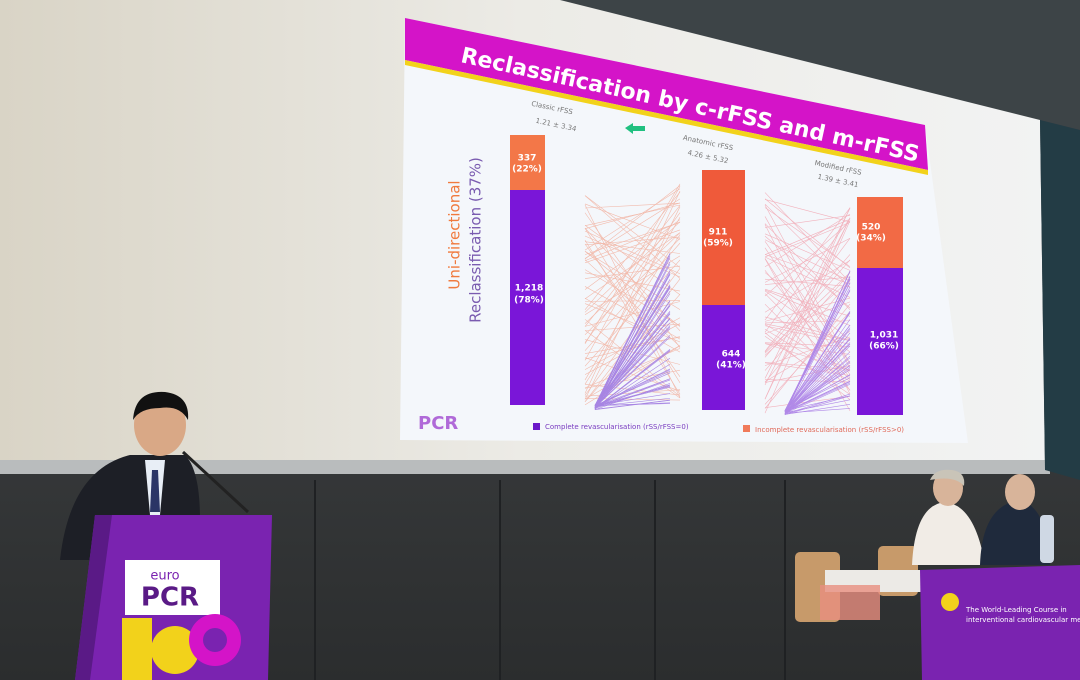 This screenshot has height=680, width=1080. What do you see at coordinates (1016, 610) in the screenshot?
I see `table-banner-line1: The World-Leading Course in` at bounding box center [1016, 610].